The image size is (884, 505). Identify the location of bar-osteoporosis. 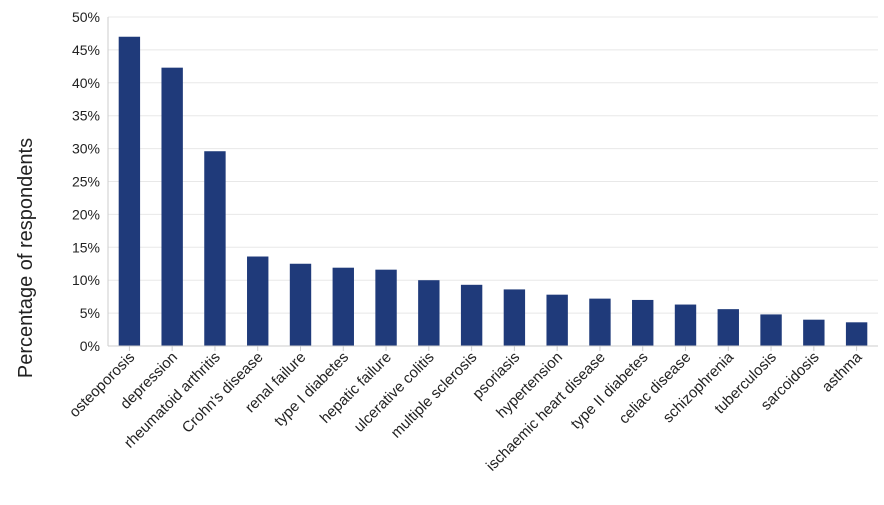
(129, 191).